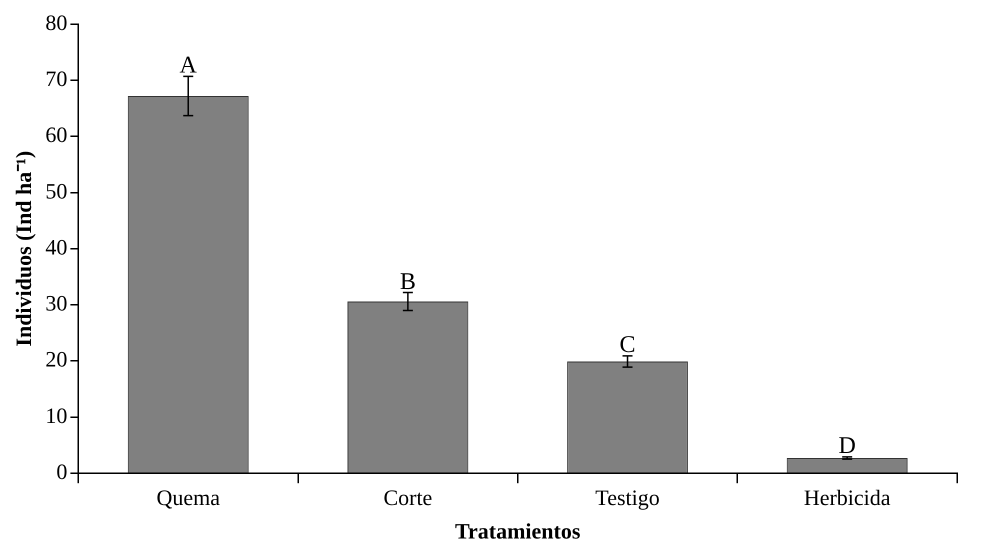 The height and width of the screenshot is (558, 985). Describe the element at coordinates (56, 247) in the screenshot. I see `y-tick-label: 40` at that location.